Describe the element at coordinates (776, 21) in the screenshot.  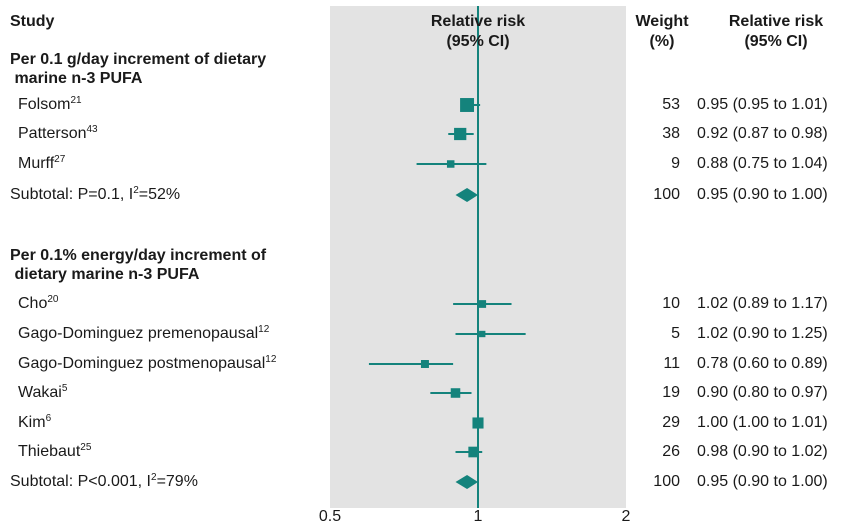
I see `ci-header-line1: Relative risk` at that location.